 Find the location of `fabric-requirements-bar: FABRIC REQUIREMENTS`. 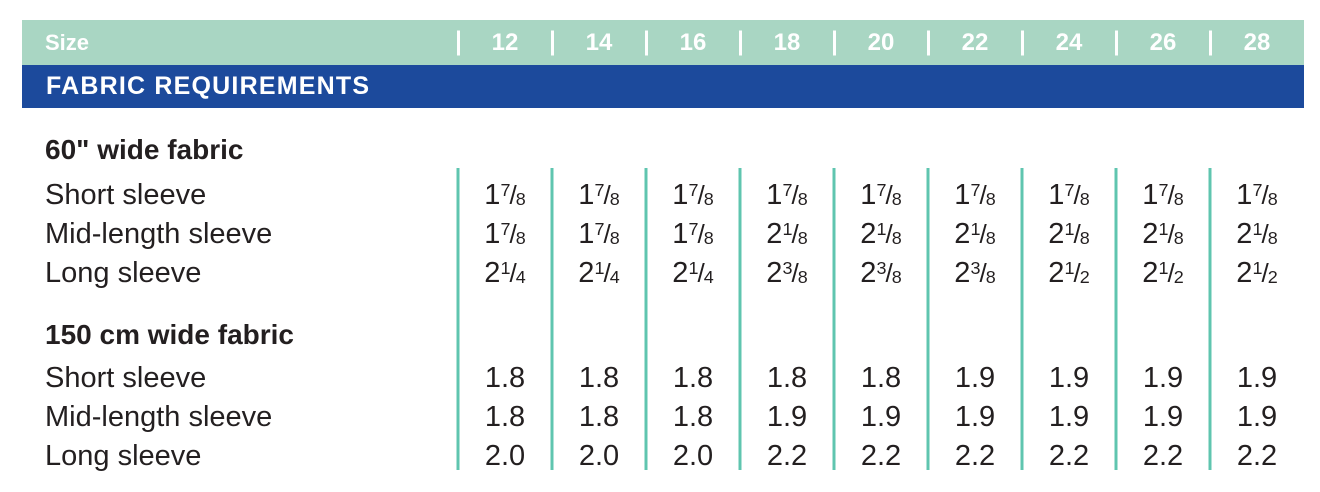

fabric-requirements-bar: FABRIC REQUIREMENTS is located at coordinates (663, 86).